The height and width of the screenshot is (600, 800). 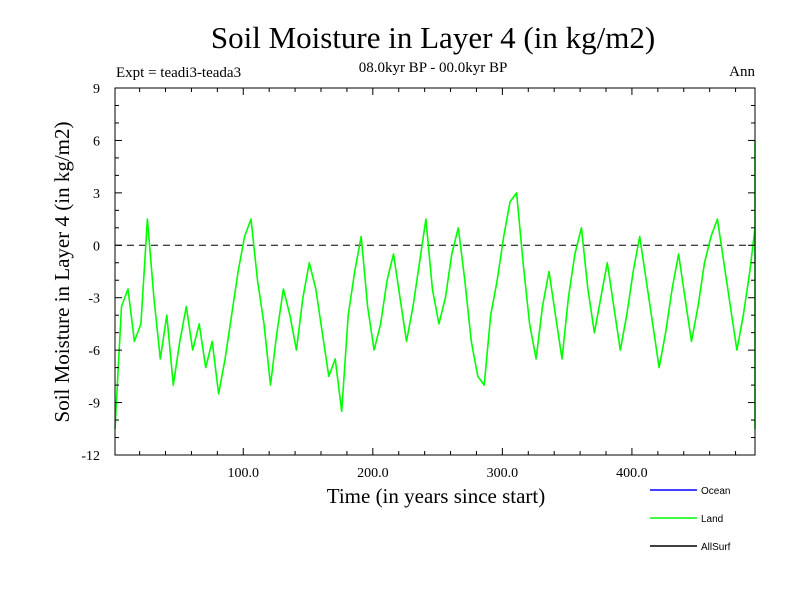 What do you see at coordinates (94, 299) in the screenshot?
I see `y-tick-label: -3` at bounding box center [94, 299].